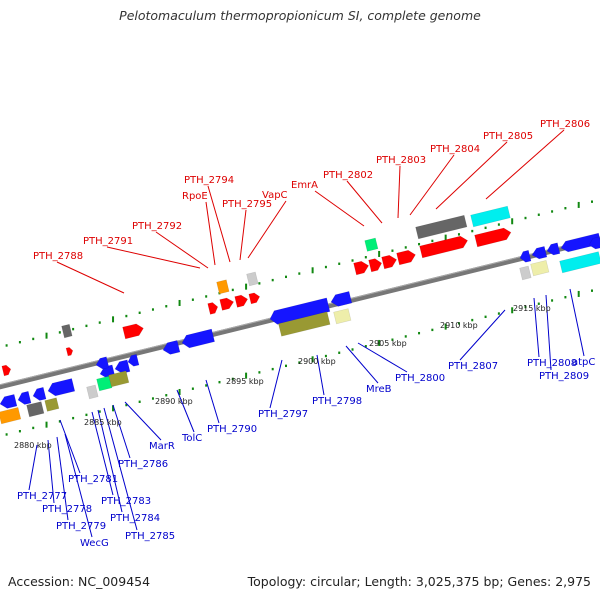  Describe the element at coordinates (58, 256) in the screenshot. I see `gene-label: PTH_2788` at that location.